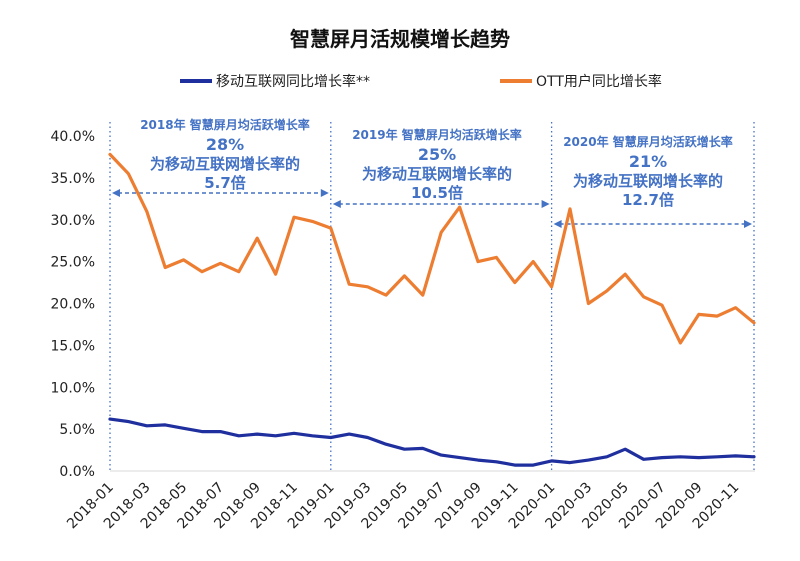 Image resolution: width=800 pixels, height=561 pixels. I want to click on annotation-2020-head: 2020年 智慧屏月均活跃增长率, so click(648, 141).